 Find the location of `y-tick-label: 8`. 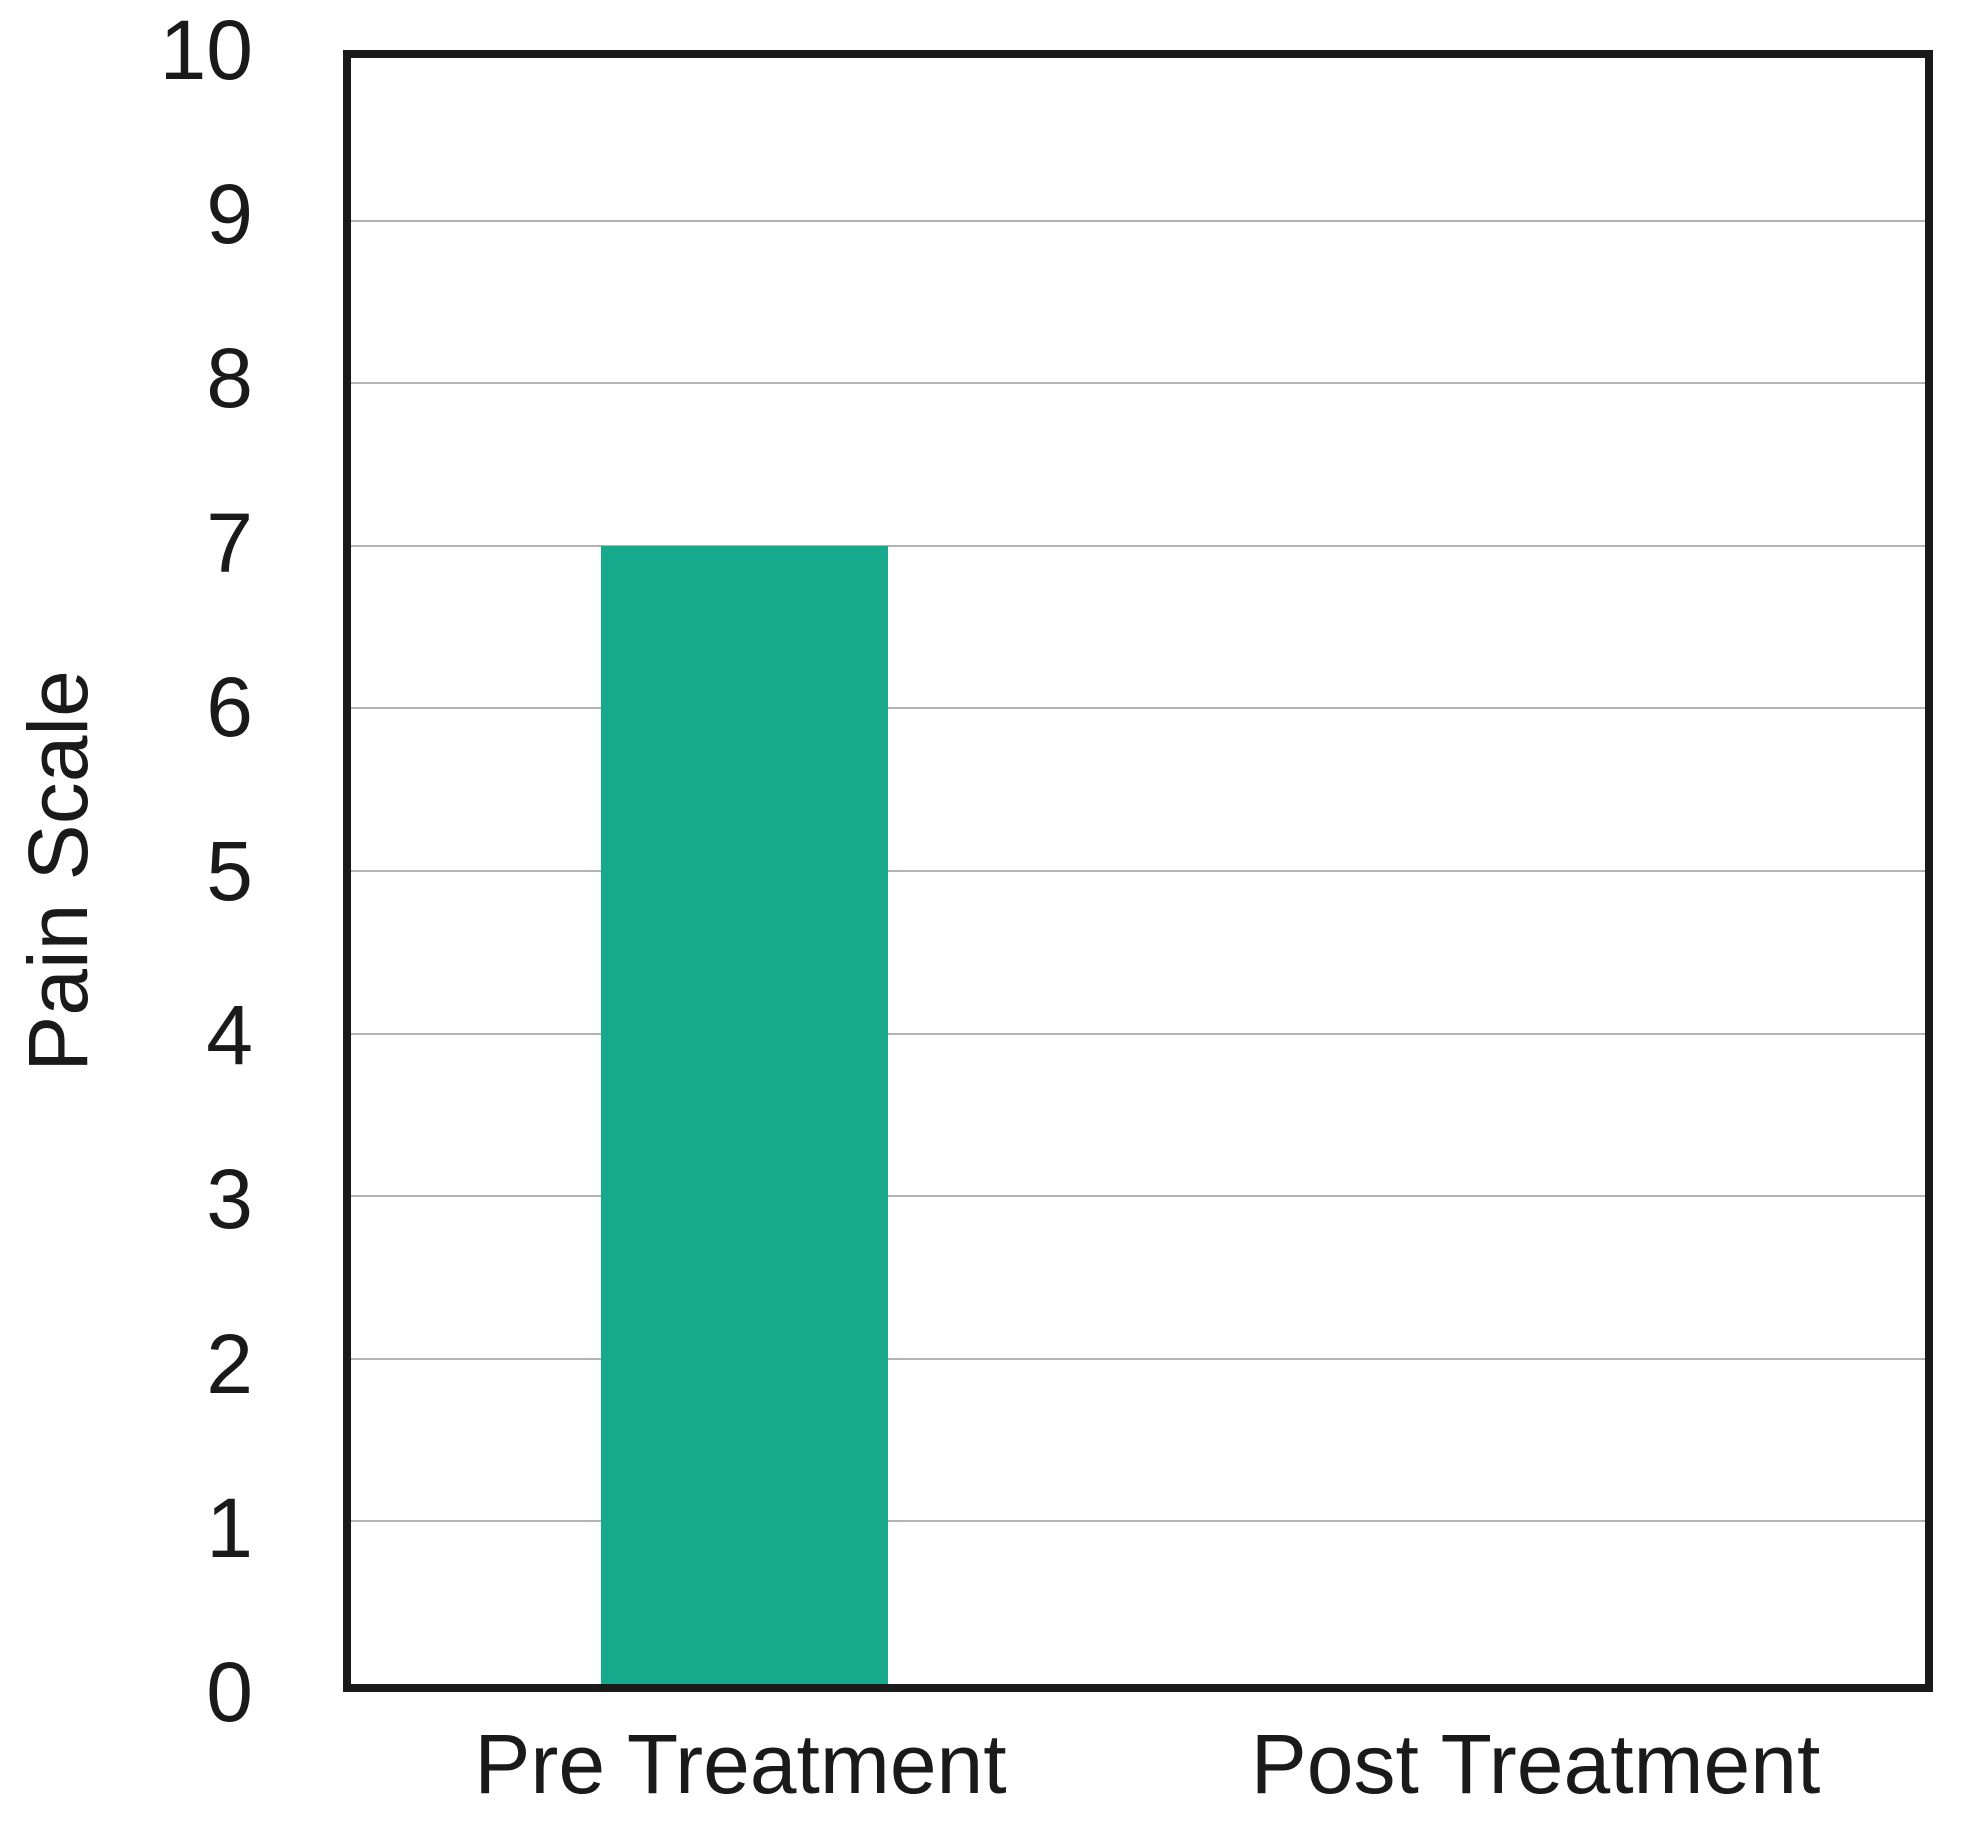

y-tick-label: 8 is located at coordinates (229, 378).